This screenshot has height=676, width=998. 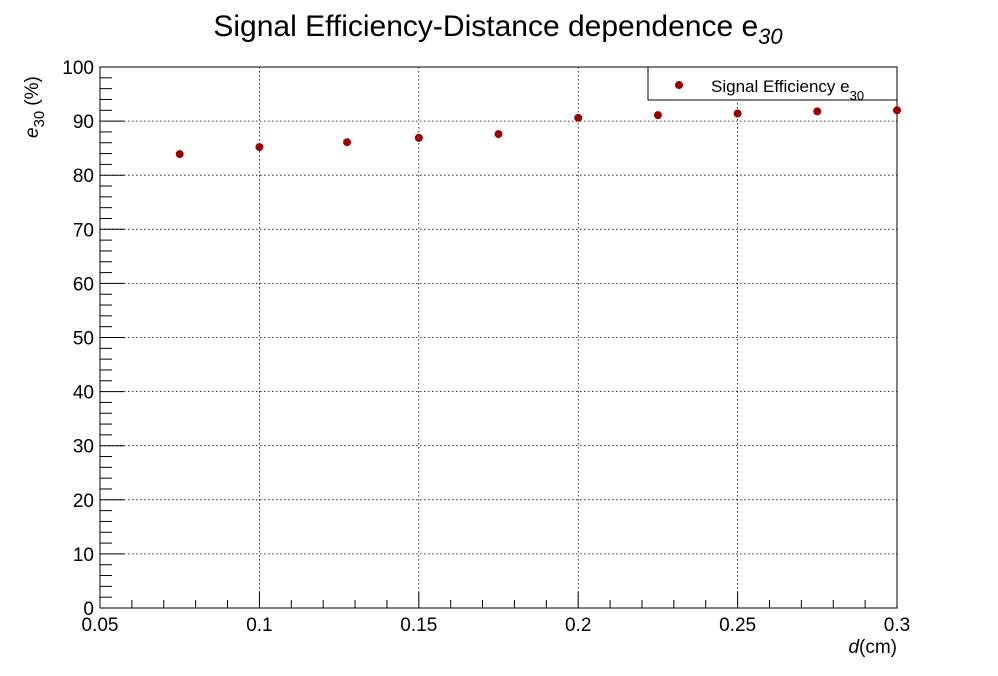 What do you see at coordinates (737, 625) in the screenshot?
I see `x-tick-label: 0.25` at bounding box center [737, 625].